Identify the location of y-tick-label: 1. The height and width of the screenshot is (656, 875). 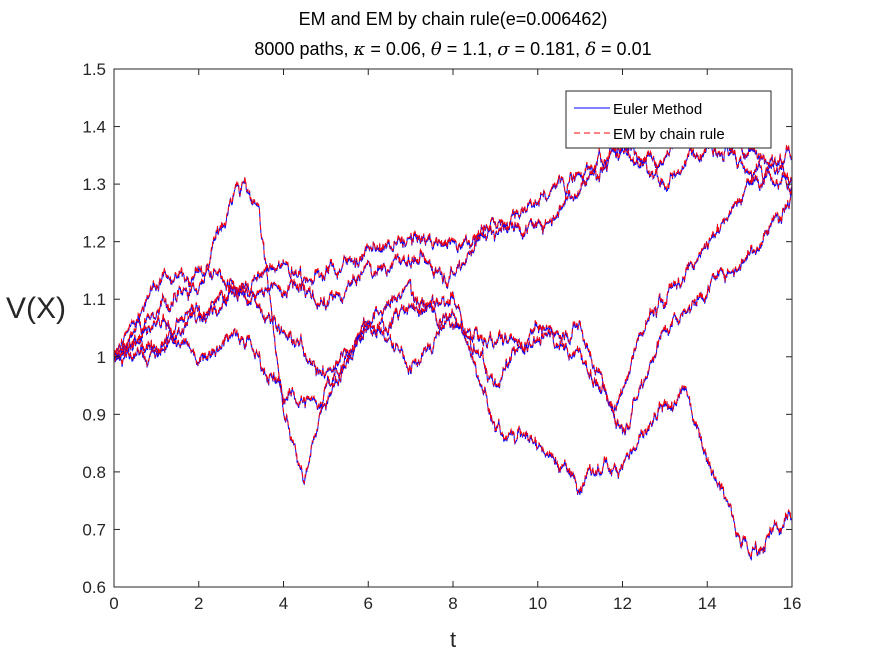
(101, 357).